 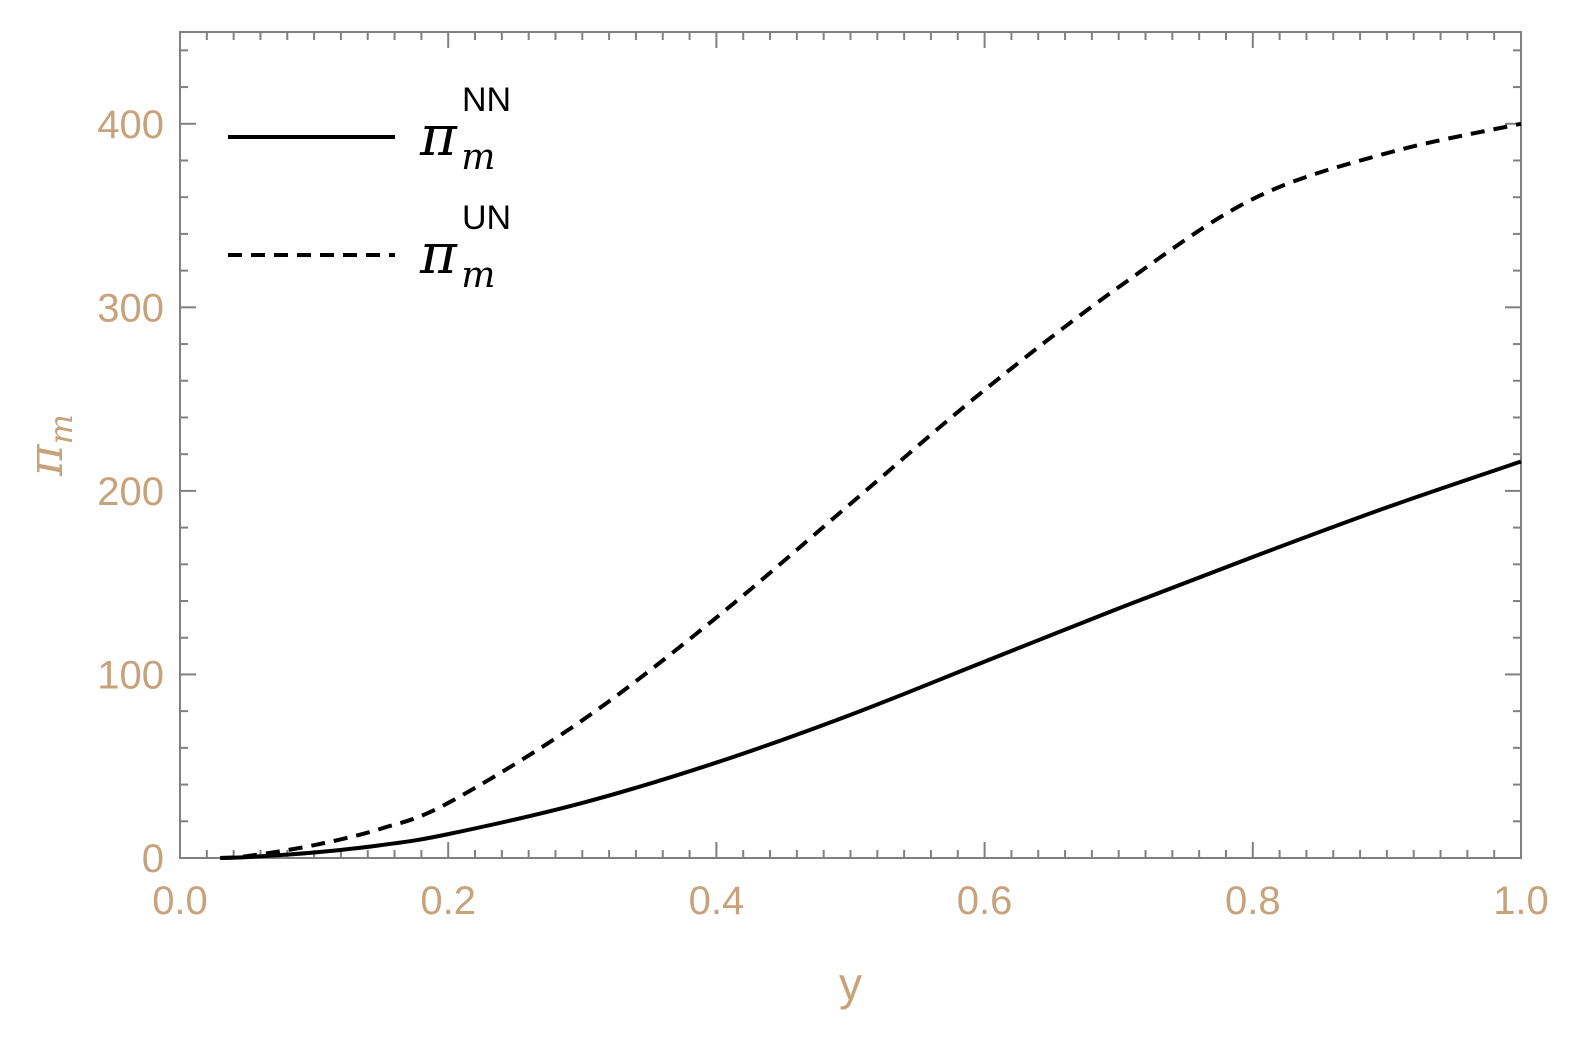 I want to click on x-tick-label: 0.2, so click(x=448, y=901).